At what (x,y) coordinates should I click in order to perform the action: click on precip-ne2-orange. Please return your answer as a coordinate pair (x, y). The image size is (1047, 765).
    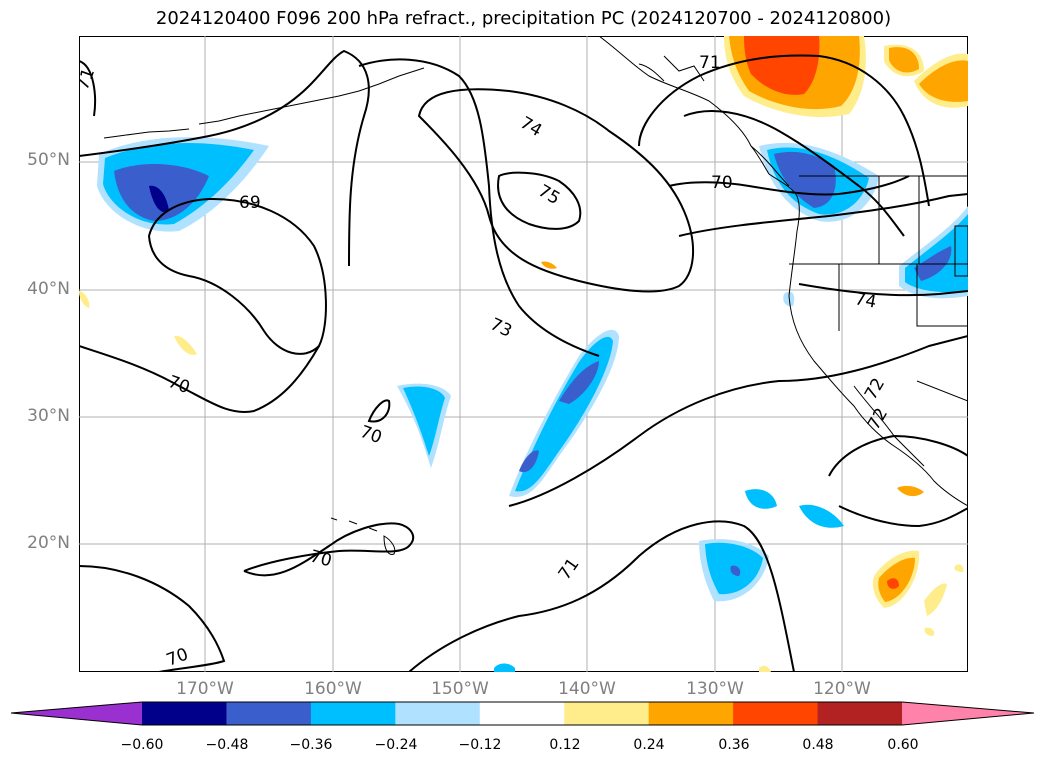
    Looking at the image, I should click on (943, 81).